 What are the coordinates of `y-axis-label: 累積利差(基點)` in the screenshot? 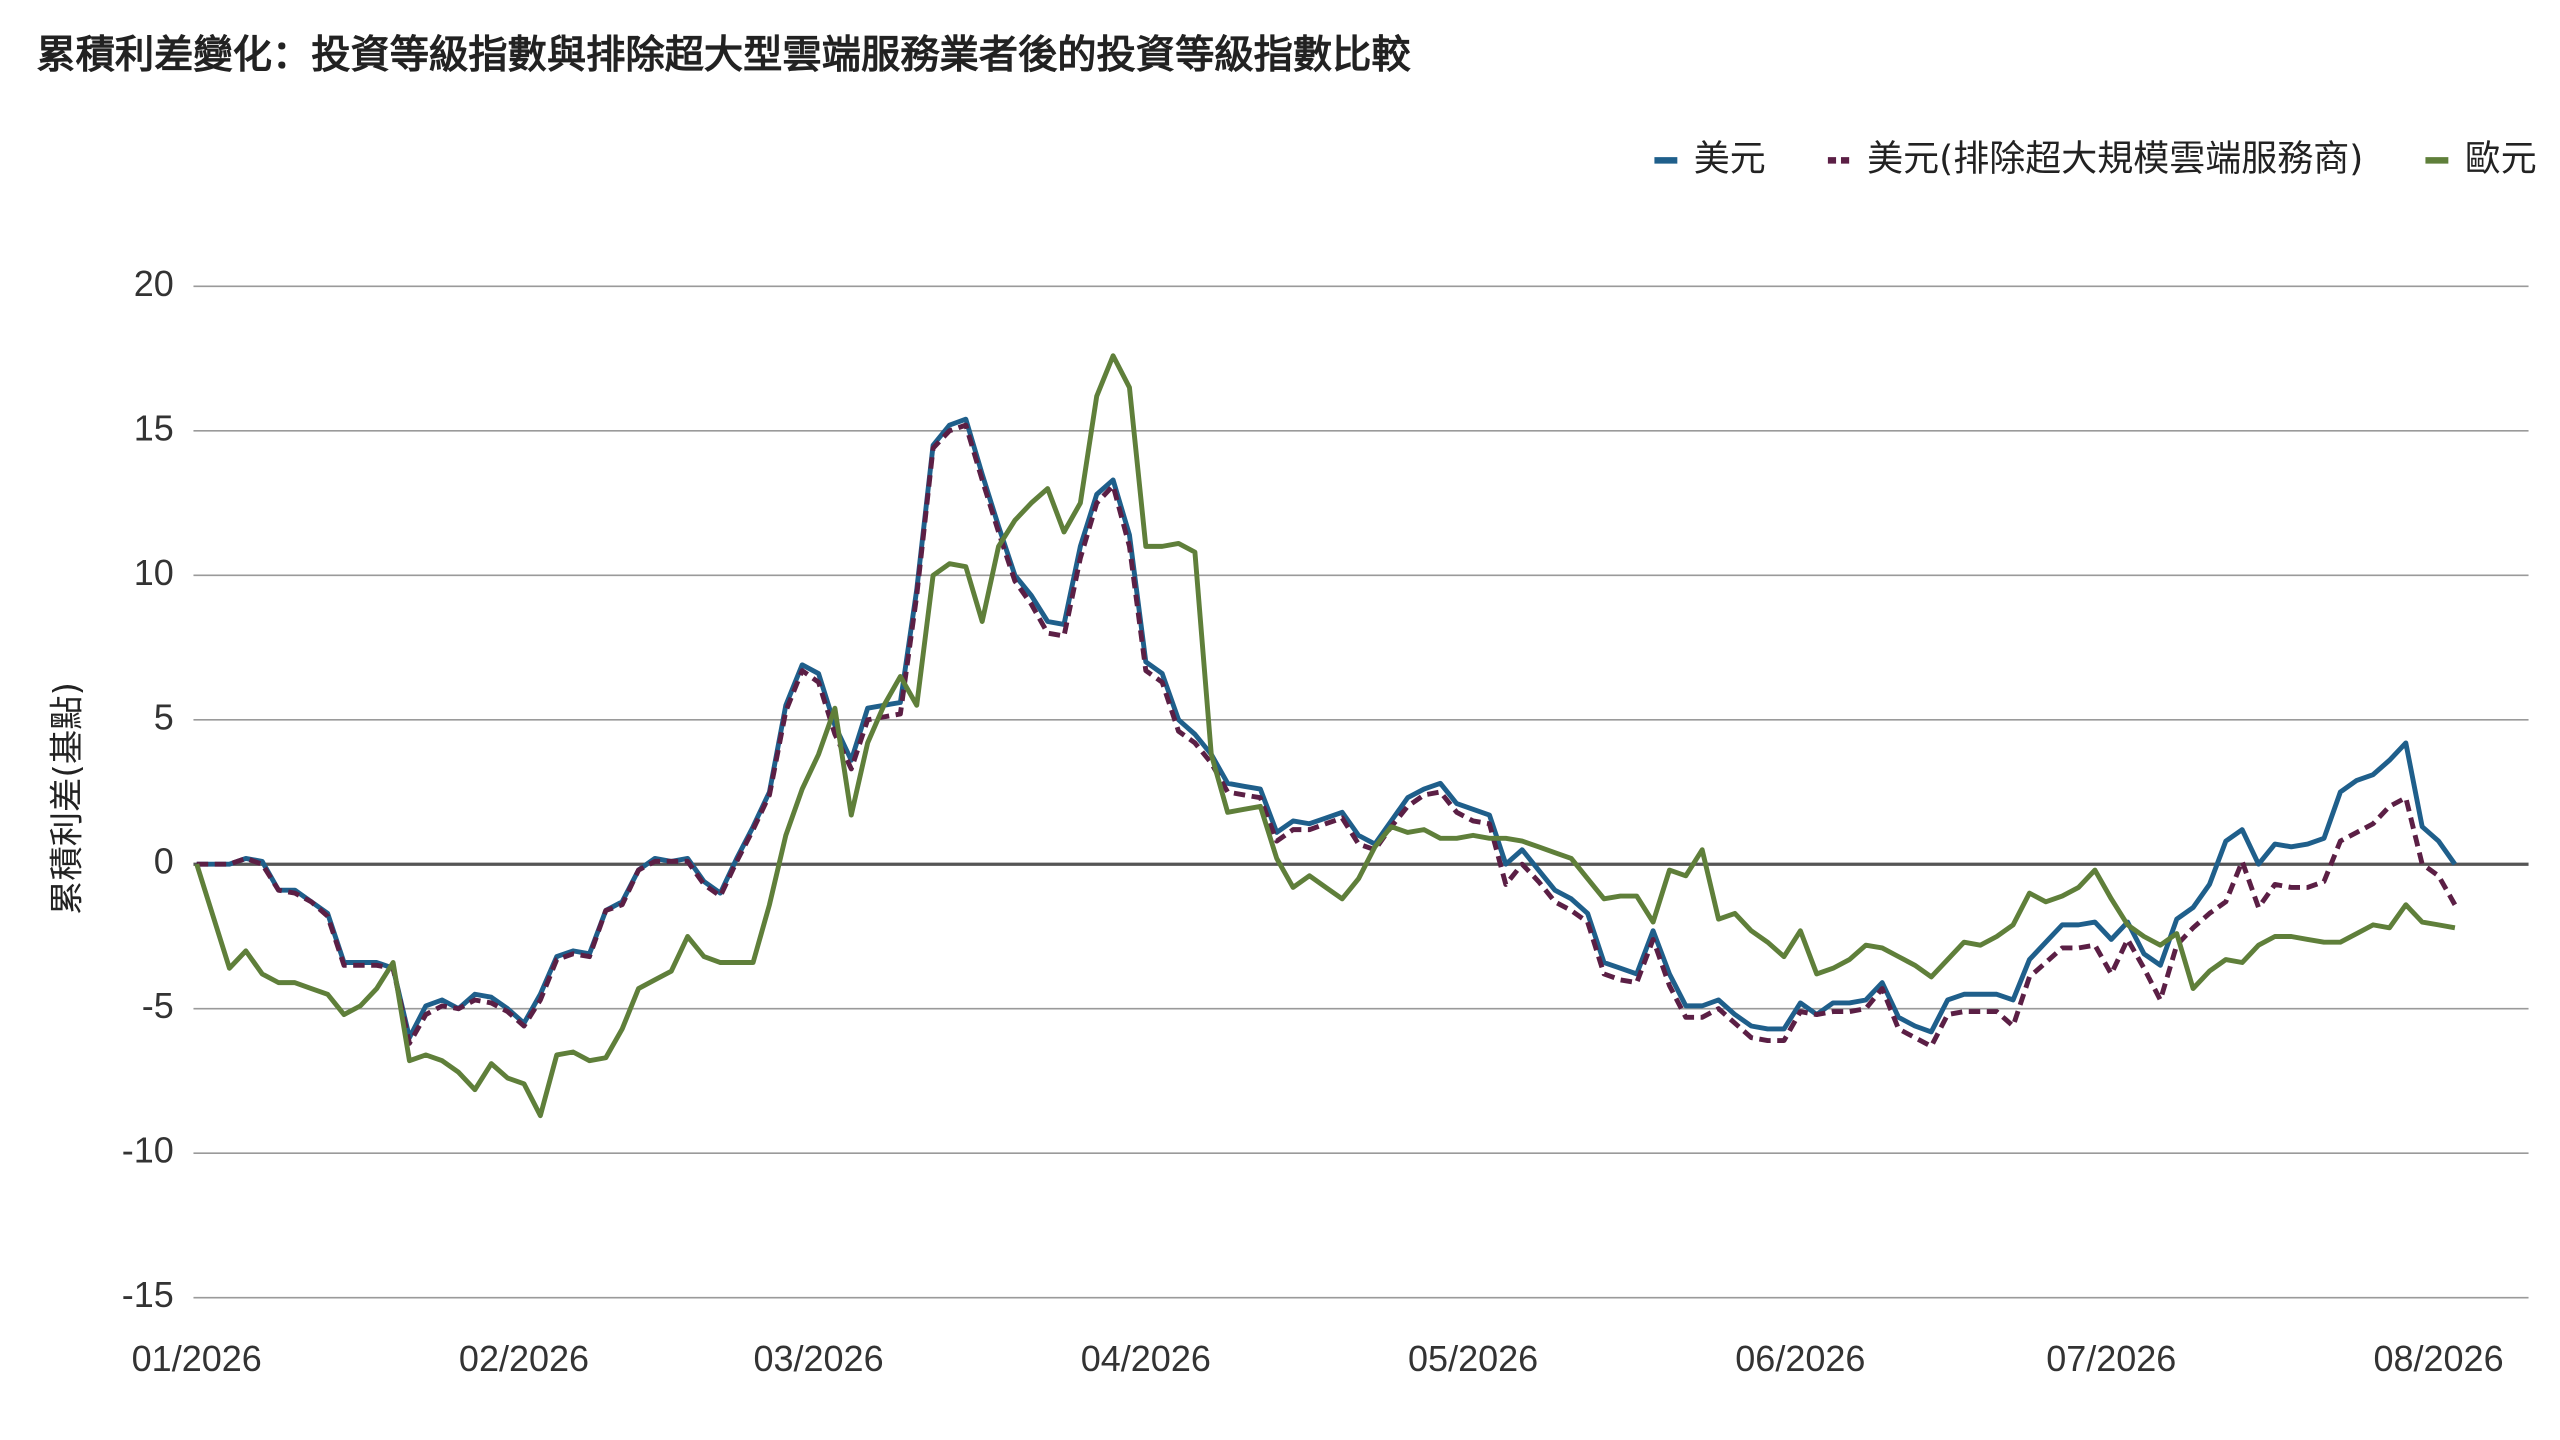 It's located at (68, 798).